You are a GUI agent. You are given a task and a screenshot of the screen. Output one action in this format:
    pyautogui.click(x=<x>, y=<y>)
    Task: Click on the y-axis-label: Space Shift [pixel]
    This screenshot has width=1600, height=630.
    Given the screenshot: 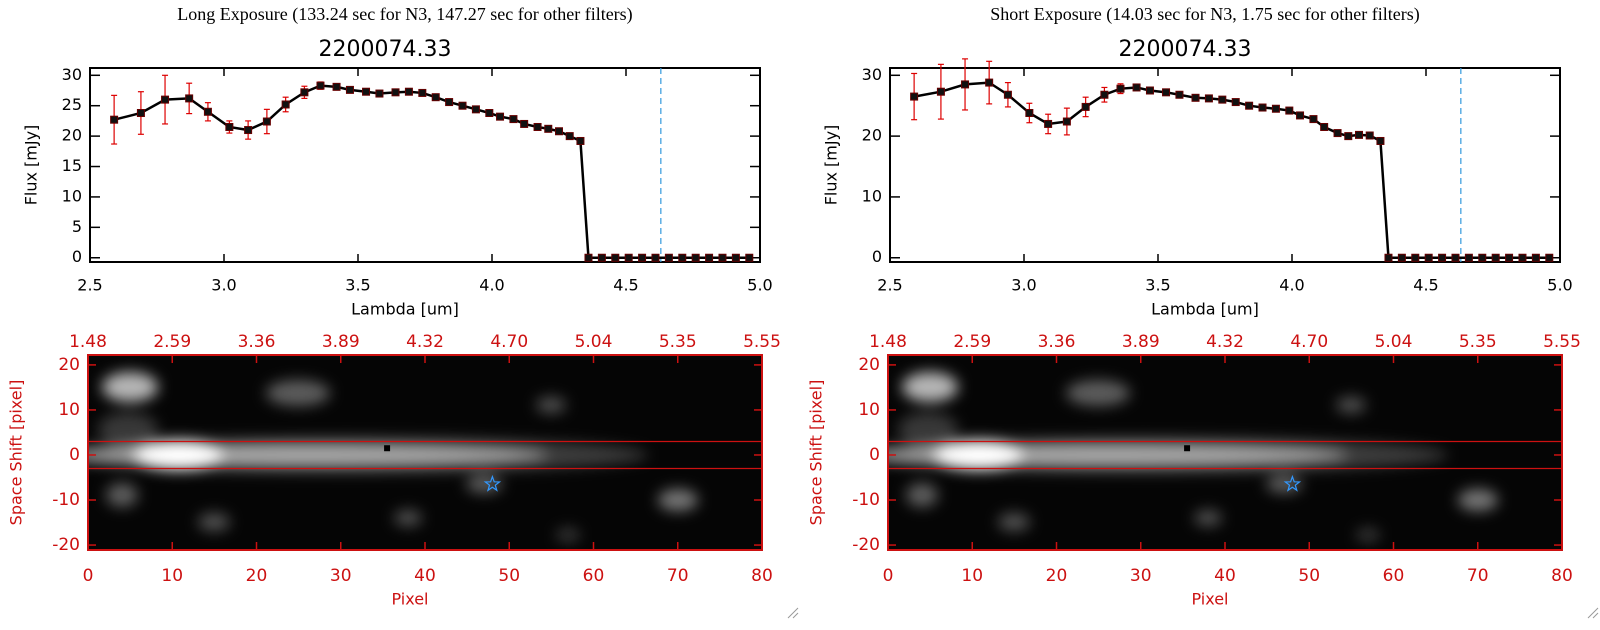 What is the action you would take?
    pyautogui.click(x=816, y=453)
    